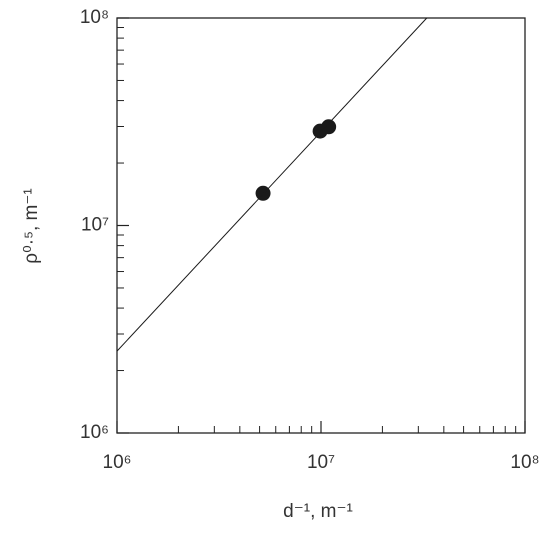 This screenshot has height=533, width=550. What do you see at coordinates (321, 462) in the screenshot?
I see `x-tick-label: 10⁷` at bounding box center [321, 462].